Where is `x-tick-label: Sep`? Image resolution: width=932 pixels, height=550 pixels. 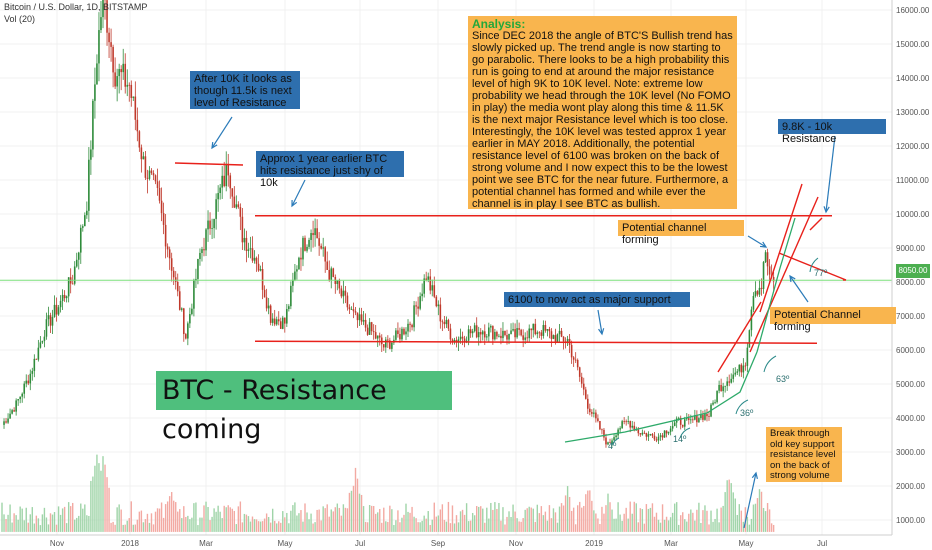
x-tick-label: Sep is located at coordinates (438, 543).